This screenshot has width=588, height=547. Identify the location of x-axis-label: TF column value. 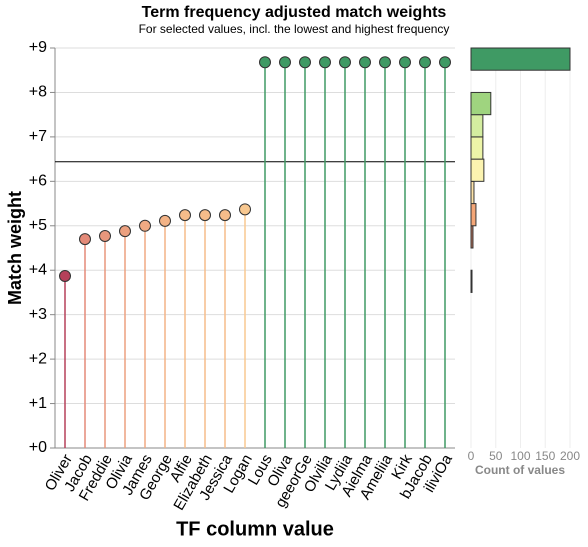
(255, 529).